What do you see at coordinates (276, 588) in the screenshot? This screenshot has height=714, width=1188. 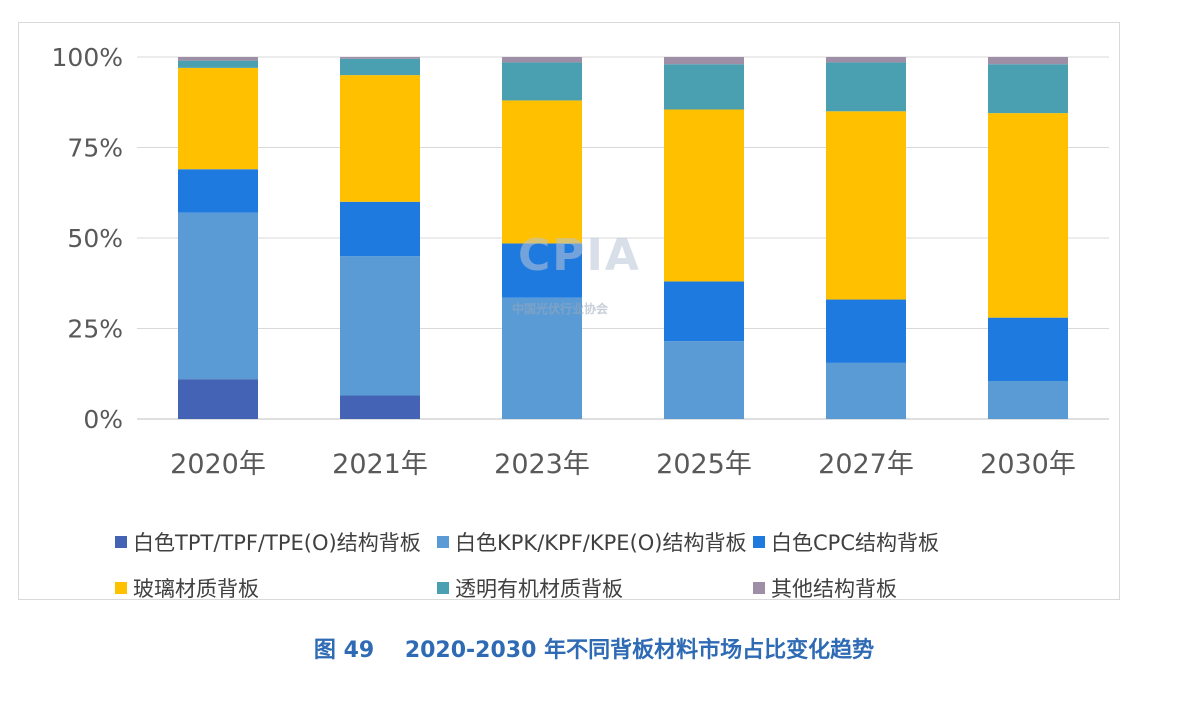 I see `legend-item: 玻璃材质背板` at bounding box center [276, 588].